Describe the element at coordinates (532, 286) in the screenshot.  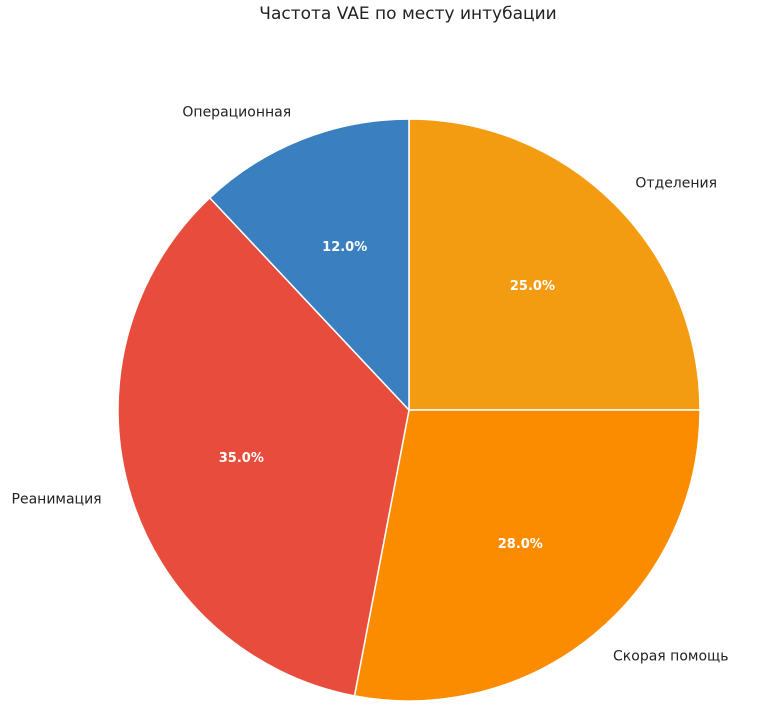
I see `pie-slice-percent-label: 25.0%` at that location.